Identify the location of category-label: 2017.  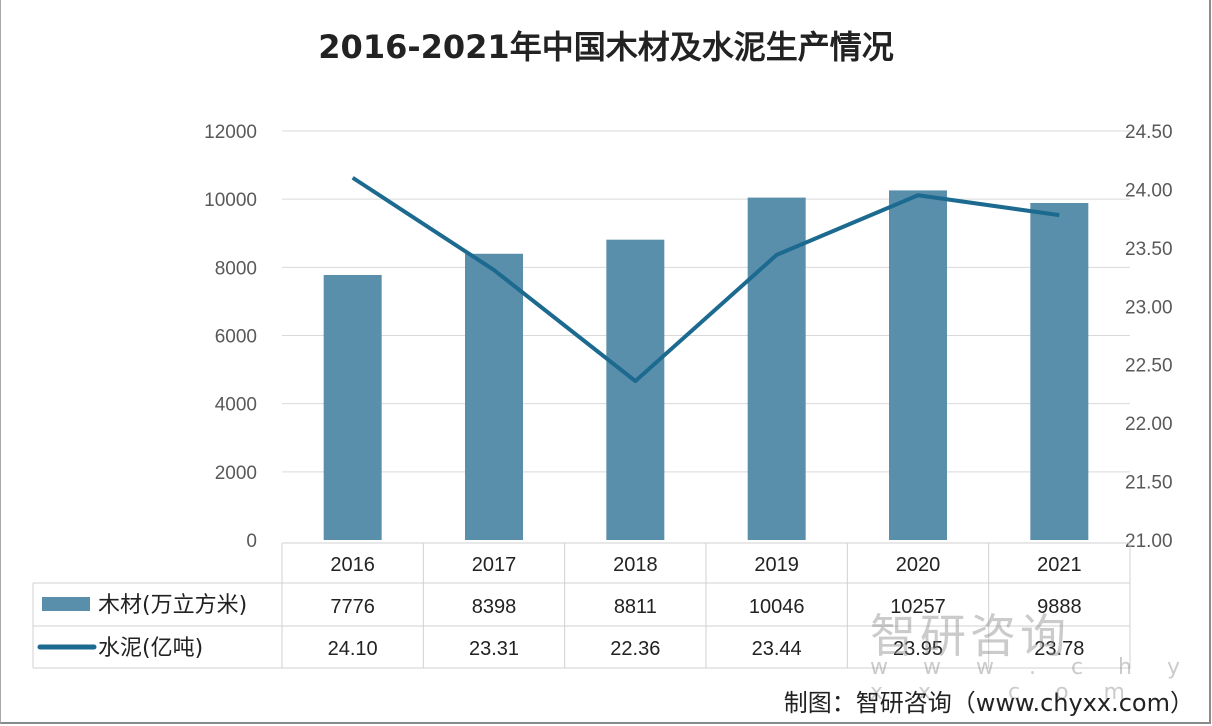
(494, 565).